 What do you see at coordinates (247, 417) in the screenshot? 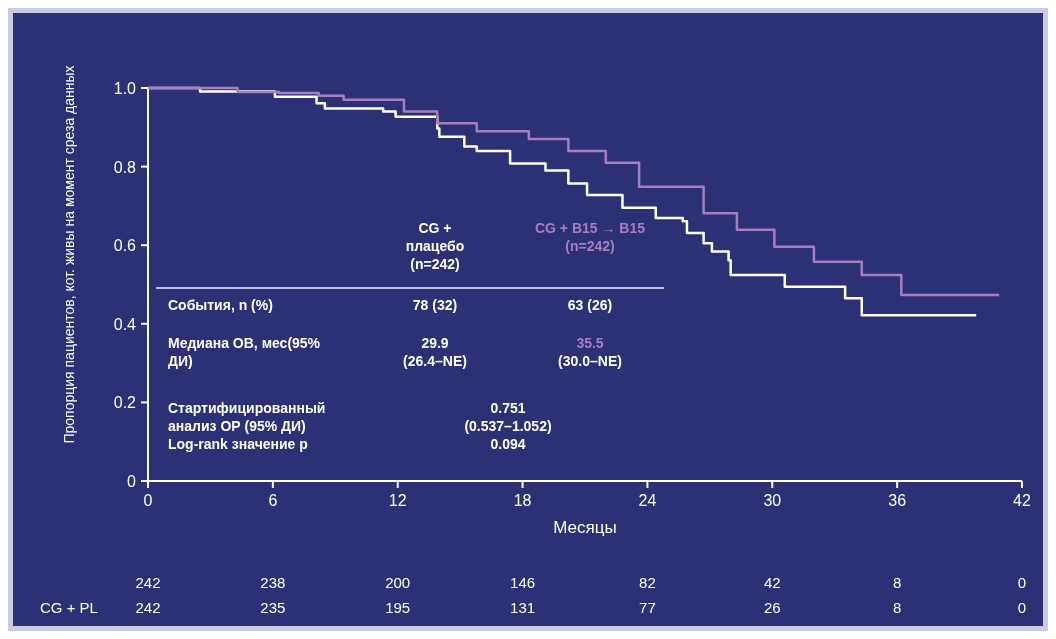
I see `annotation: Стартифицированный анализ ОР (95% ДИ)` at bounding box center [247, 417].